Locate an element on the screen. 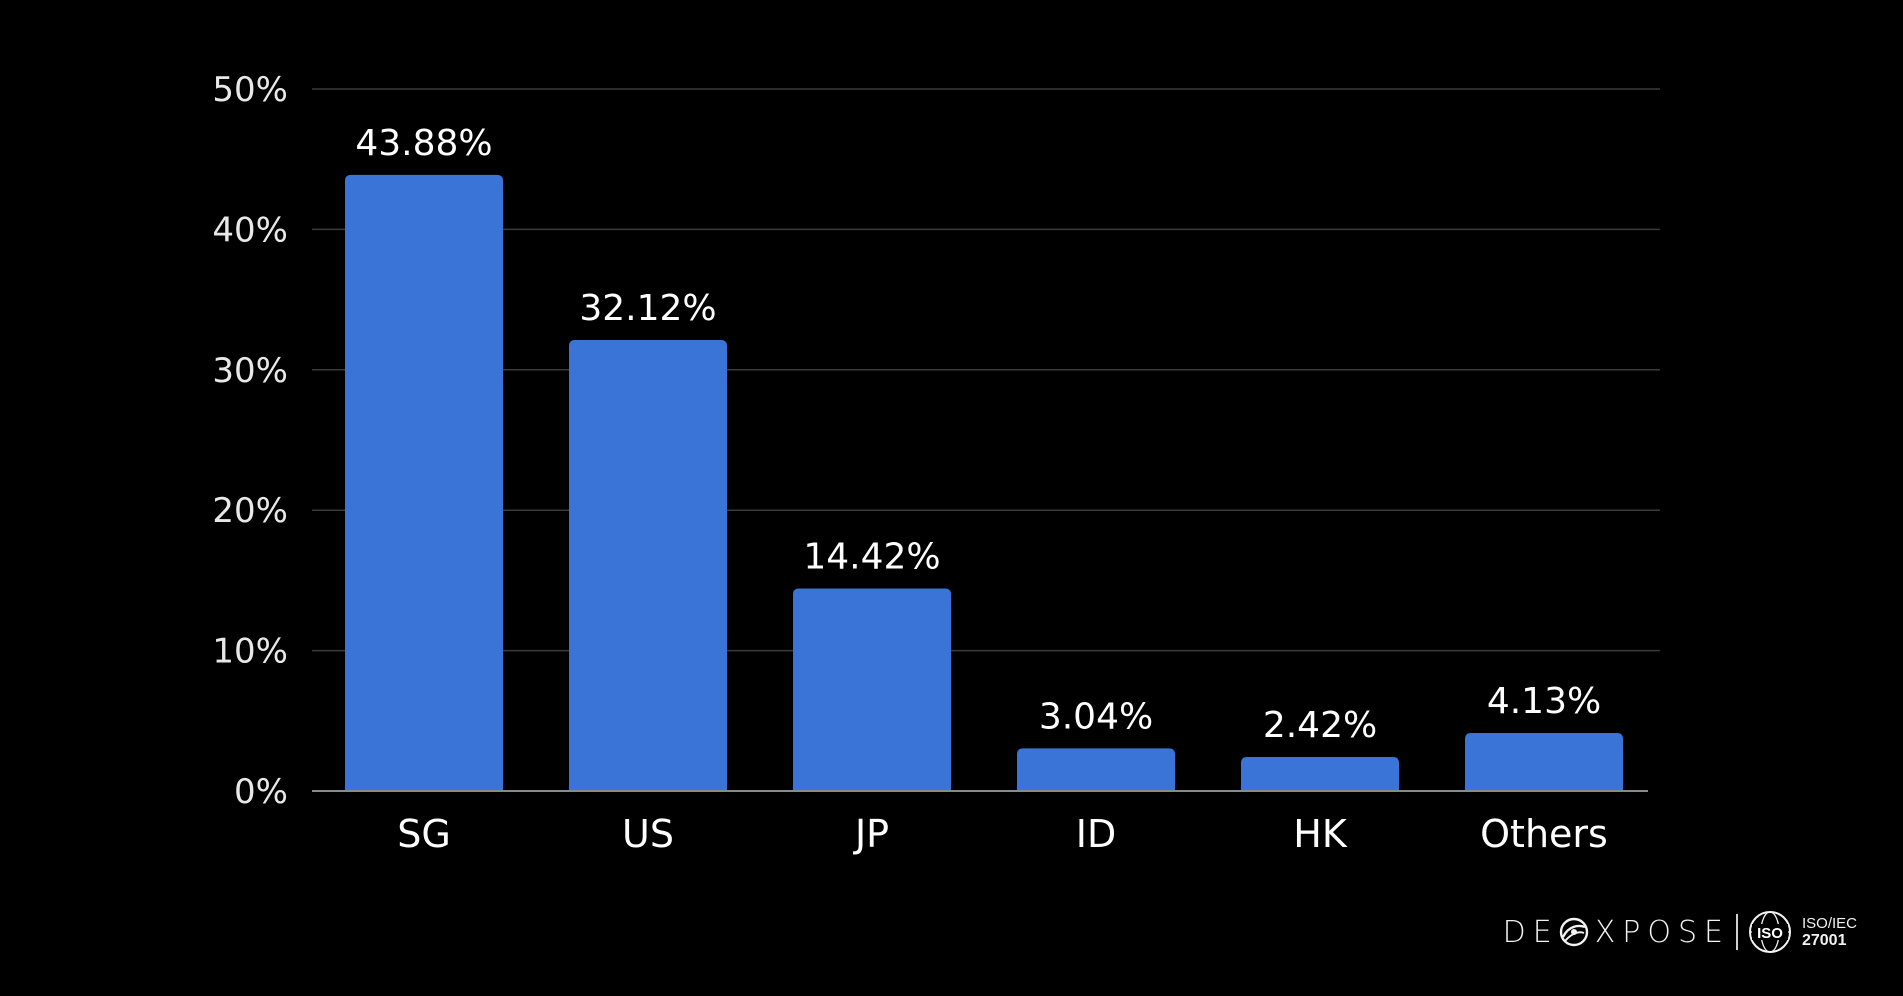 This screenshot has height=996, width=1903. x-tick-label: ID is located at coordinates (1096, 834).